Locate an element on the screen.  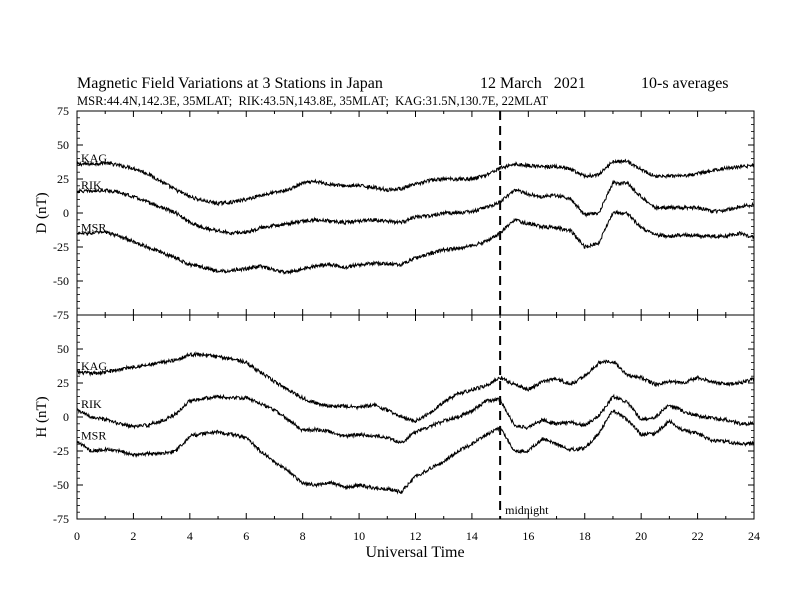
x-tick-label: 12 is located at coordinates (416, 536).